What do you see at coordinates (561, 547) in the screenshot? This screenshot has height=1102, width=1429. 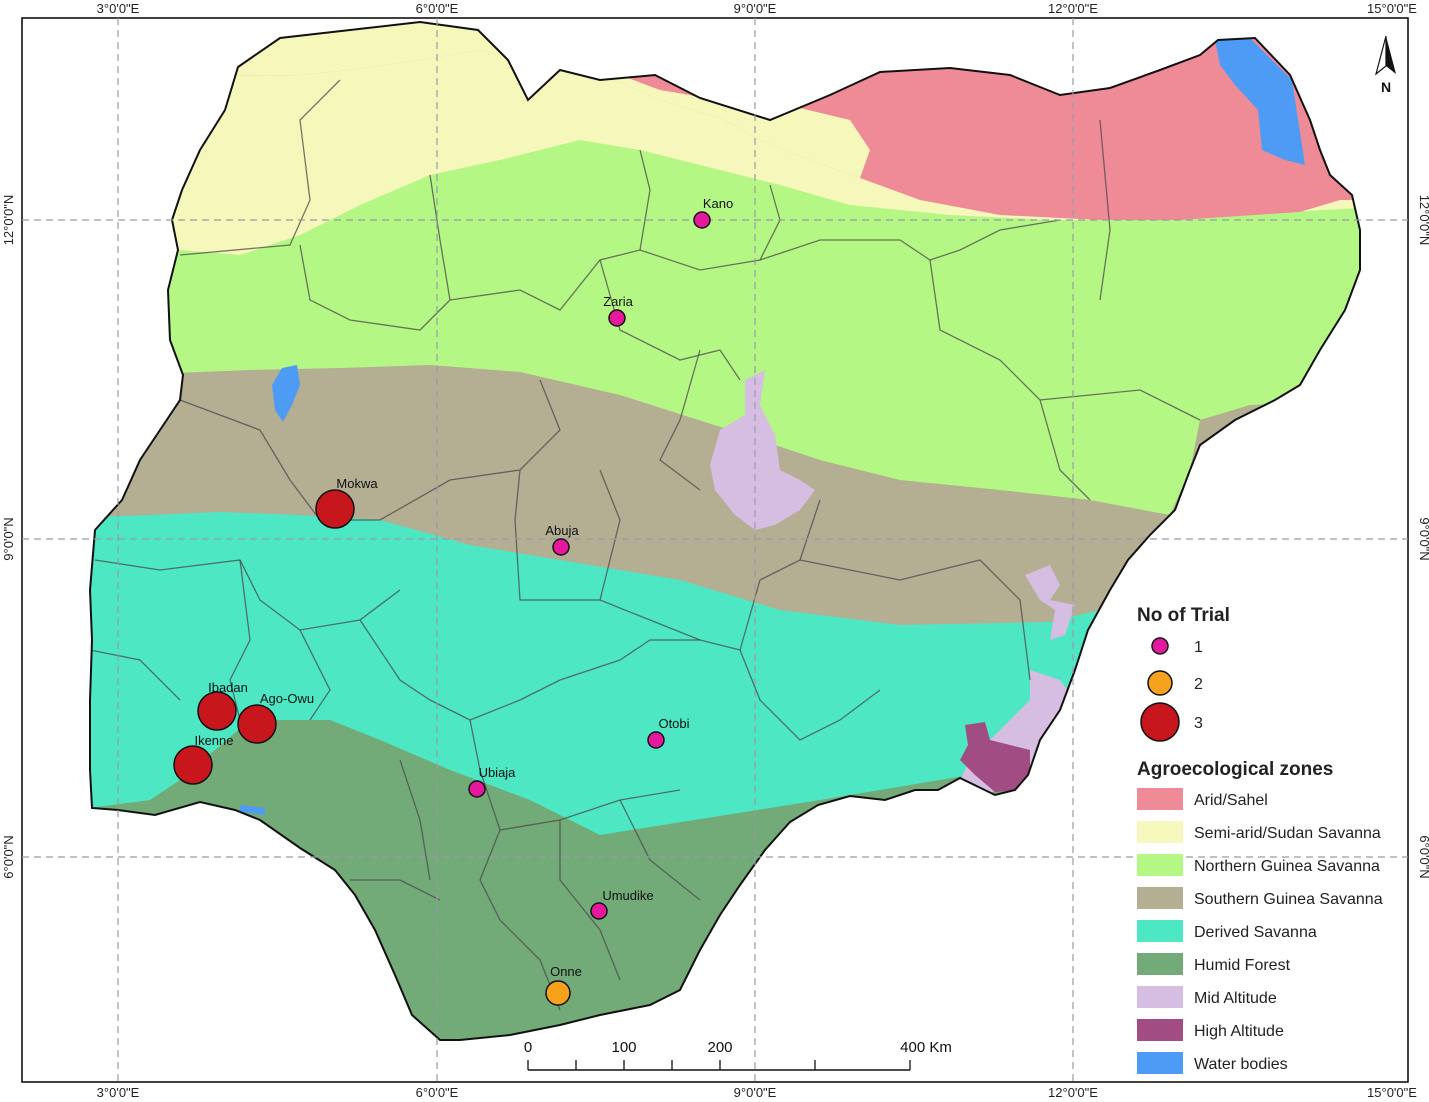 I see `site-marker-abuja` at bounding box center [561, 547].